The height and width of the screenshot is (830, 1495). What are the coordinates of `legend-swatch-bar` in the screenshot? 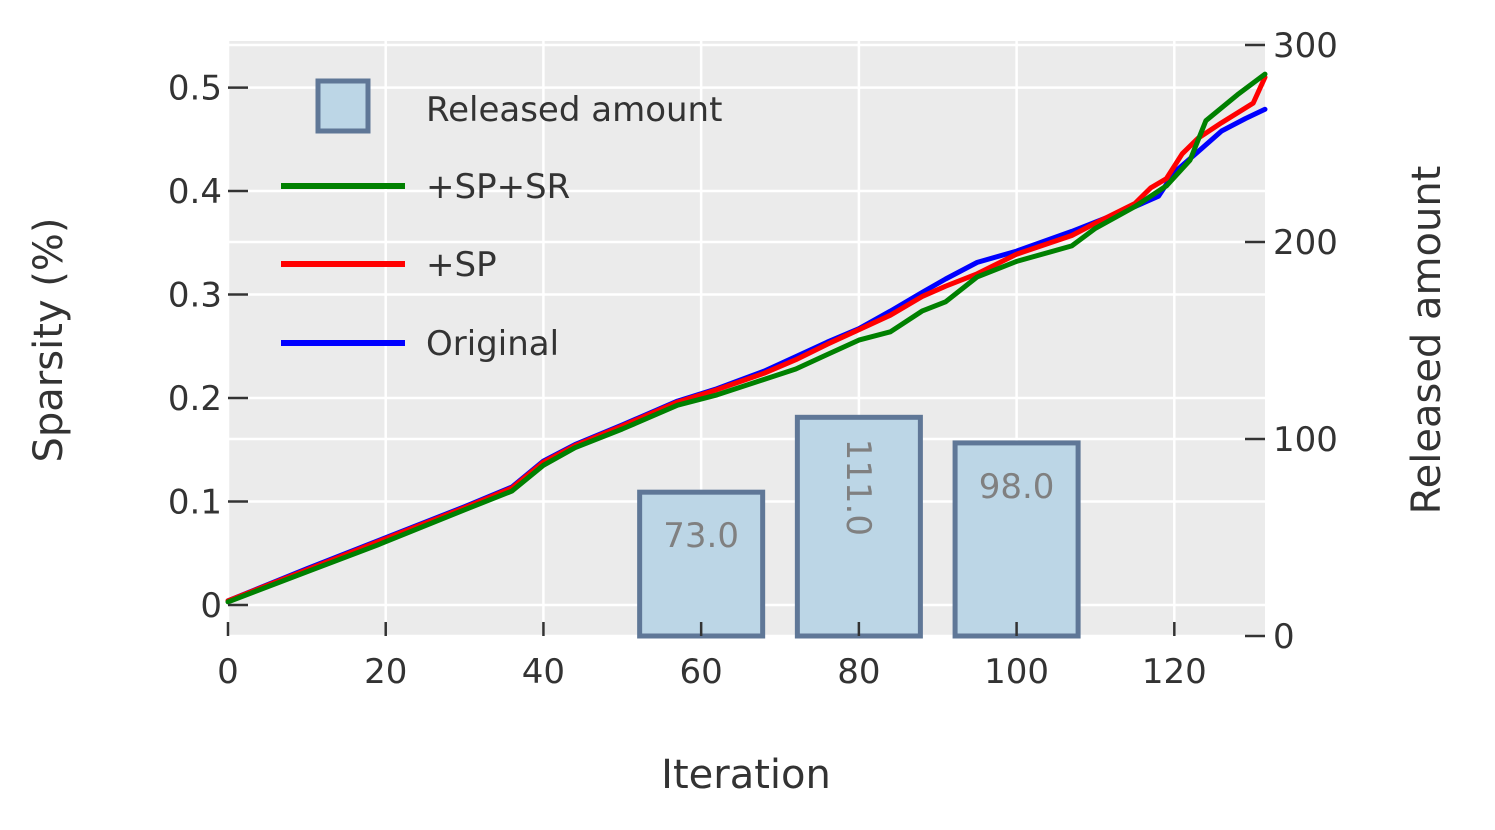 It's located at (343, 106).